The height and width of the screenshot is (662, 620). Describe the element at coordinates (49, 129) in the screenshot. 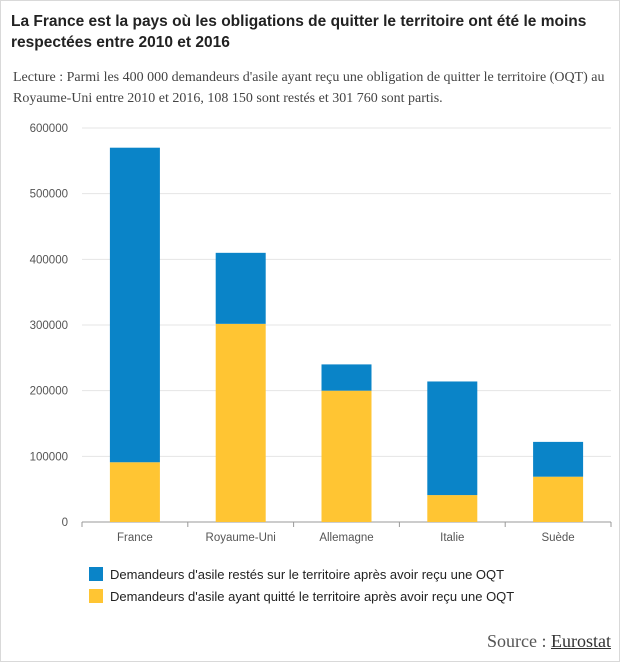

I see `y-tick-label: 600000` at that location.